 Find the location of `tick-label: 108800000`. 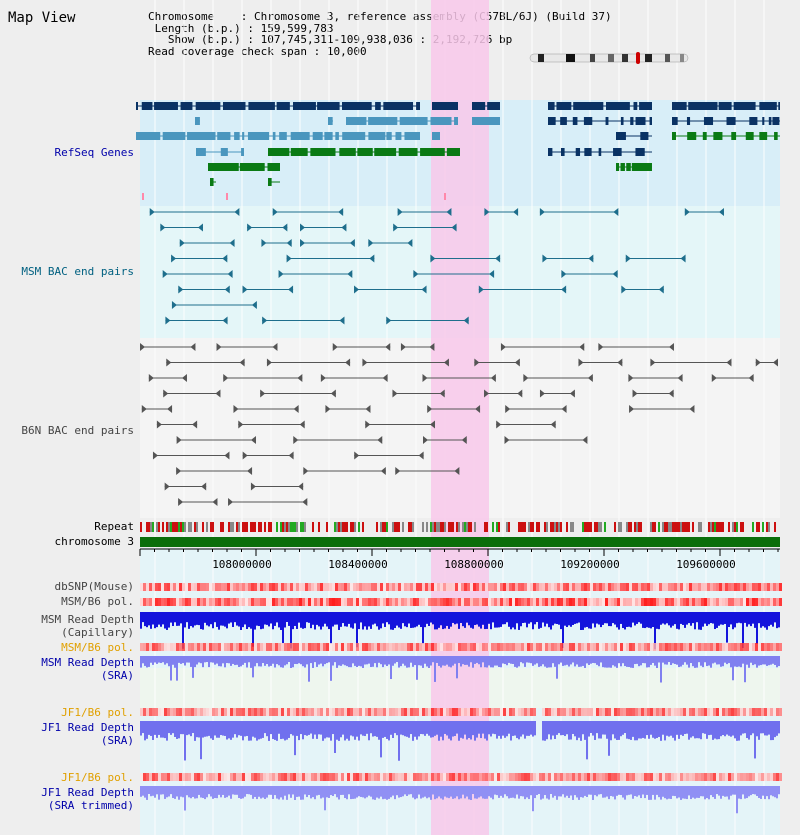

tick-label: 108800000 is located at coordinates (474, 564).